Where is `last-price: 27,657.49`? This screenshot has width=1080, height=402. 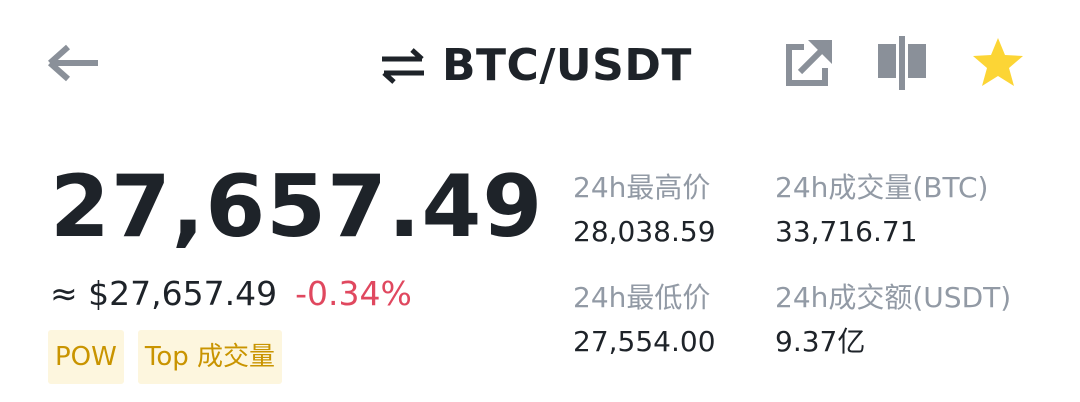
last-price: 27,657.49 is located at coordinates (297, 207).